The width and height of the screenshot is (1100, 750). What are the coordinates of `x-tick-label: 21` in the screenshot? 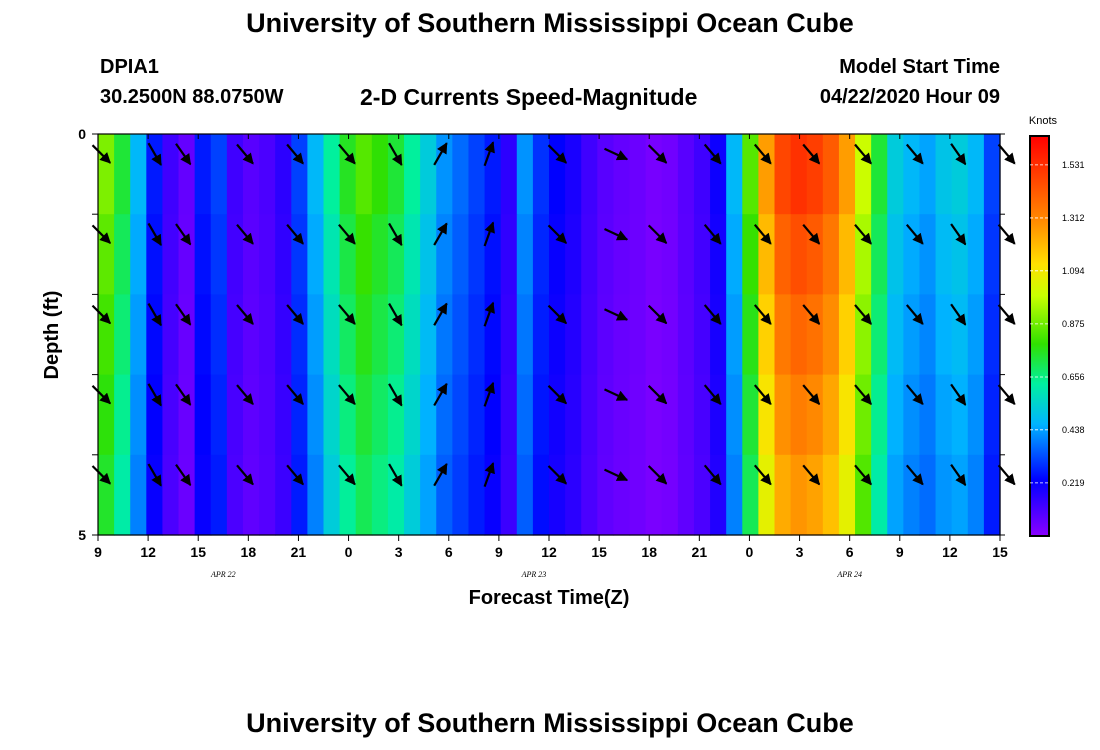 It's located at (299, 552).